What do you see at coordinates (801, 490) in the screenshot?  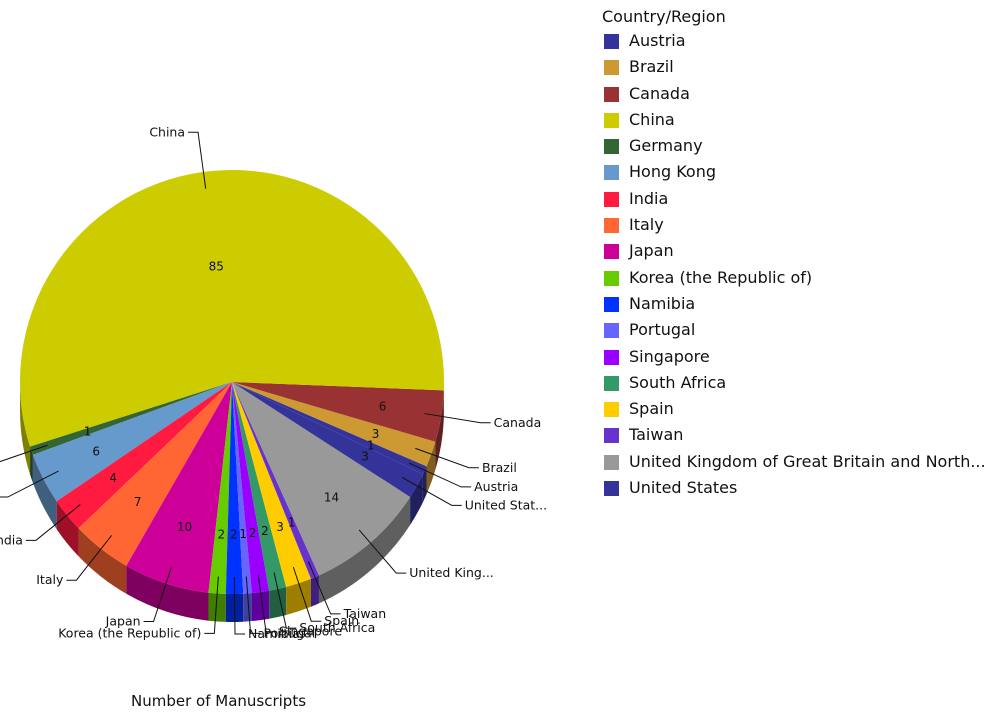 I see `legend-item: United States` at bounding box center [801, 490].